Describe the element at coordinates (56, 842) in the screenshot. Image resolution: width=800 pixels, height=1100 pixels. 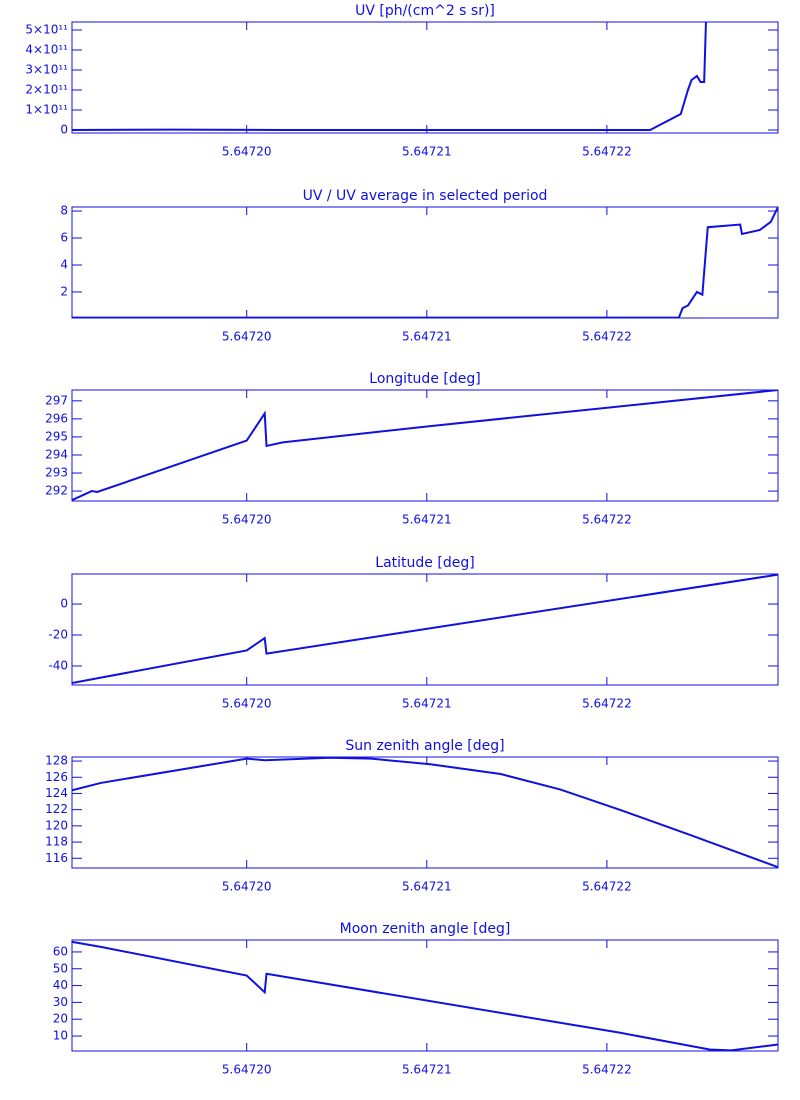
I see `y-tick-label: 118` at that location.